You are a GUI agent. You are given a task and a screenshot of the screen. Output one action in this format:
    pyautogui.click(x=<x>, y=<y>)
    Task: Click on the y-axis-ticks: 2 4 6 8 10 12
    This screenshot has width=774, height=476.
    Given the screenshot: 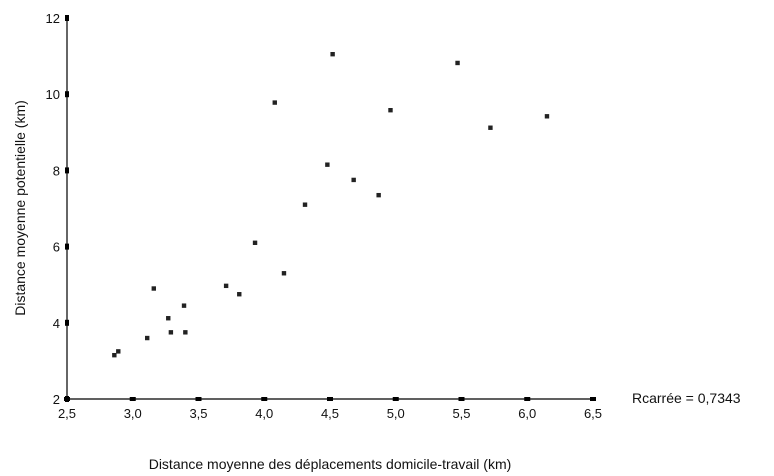 What is the action you would take?
    pyautogui.click(x=57, y=209)
    